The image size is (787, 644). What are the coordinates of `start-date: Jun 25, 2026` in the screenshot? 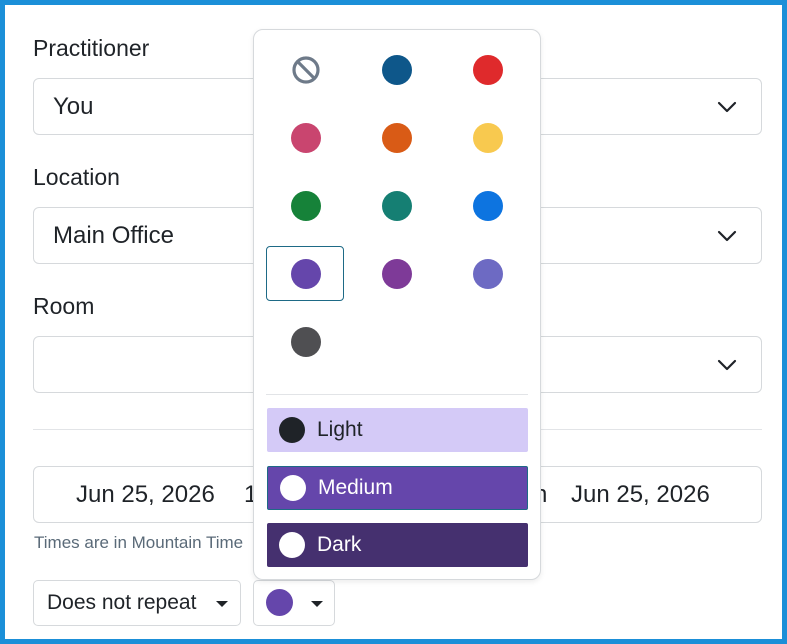 It's located at (145, 494).